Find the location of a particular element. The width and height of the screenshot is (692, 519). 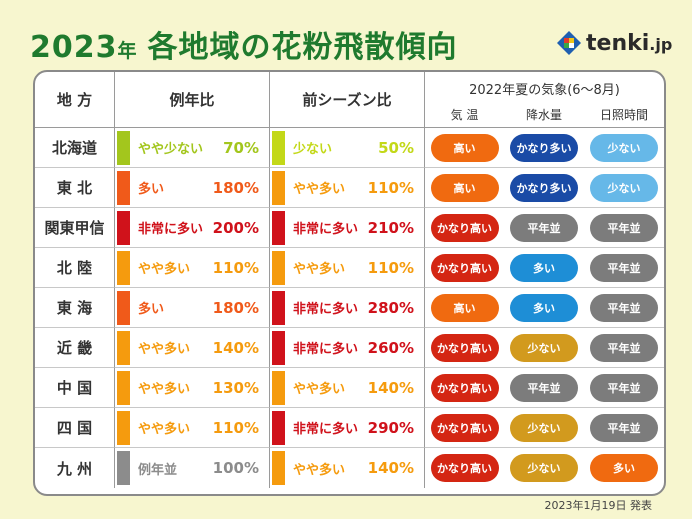

title-year: 2023 is located at coordinates (74, 47).